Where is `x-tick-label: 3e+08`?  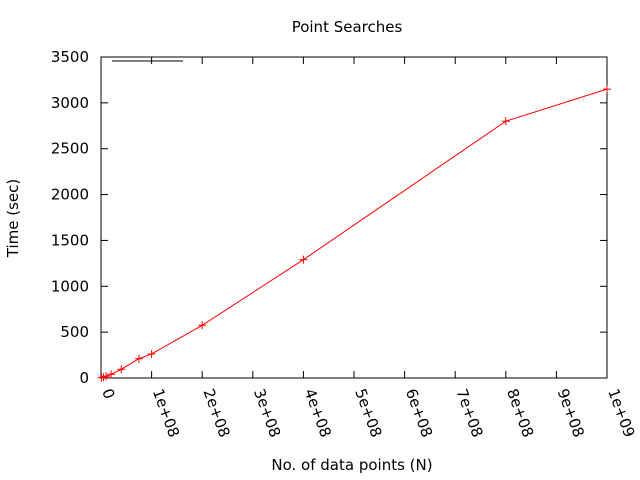 x-tick-label: 3e+08 is located at coordinates (267, 413).